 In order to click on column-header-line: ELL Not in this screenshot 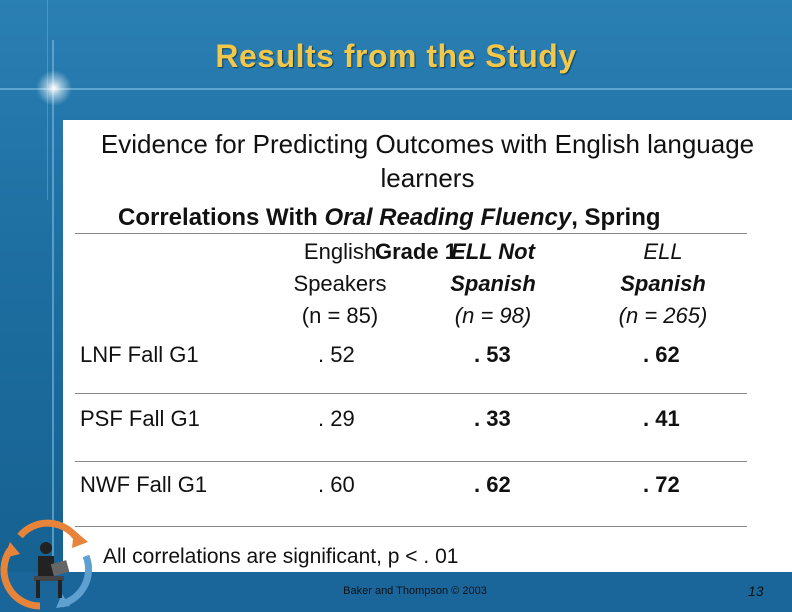, I will do `click(493, 252)`.